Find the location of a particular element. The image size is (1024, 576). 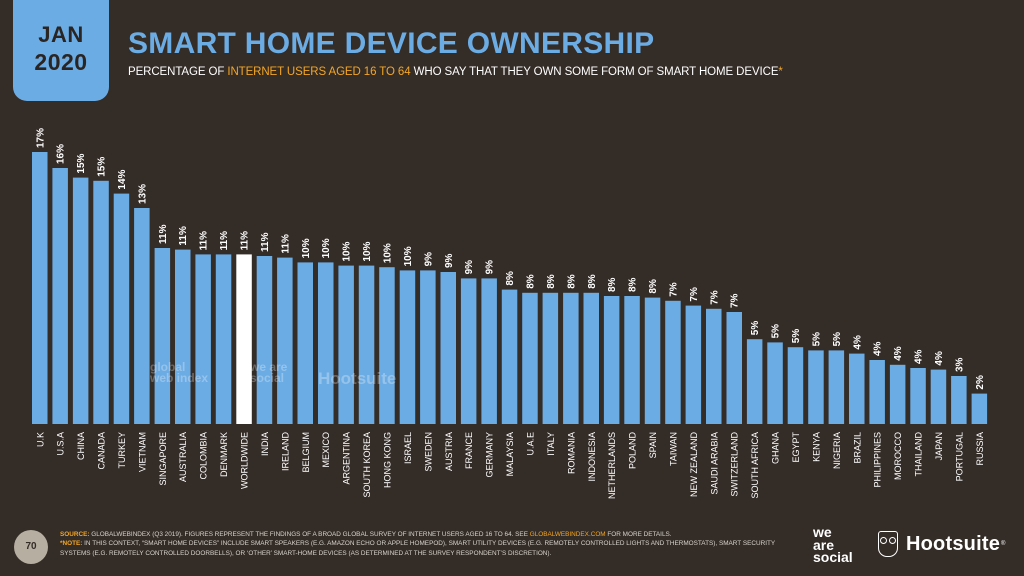

owl-icon is located at coordinates (888, 544).